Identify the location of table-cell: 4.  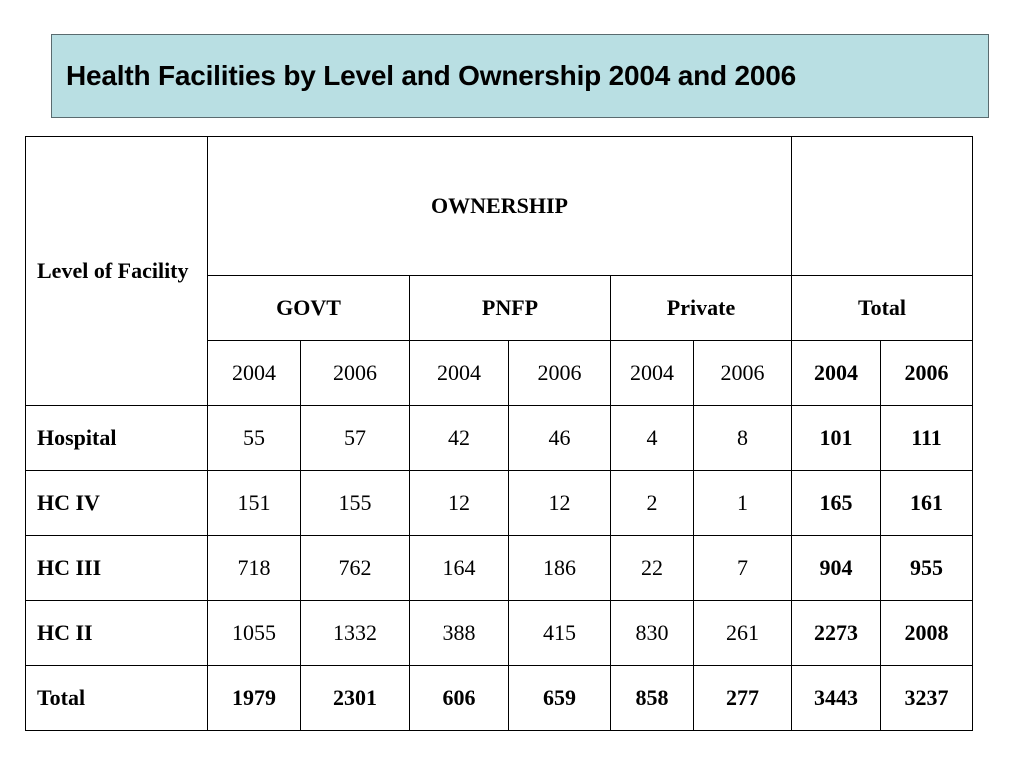
(652, 438).